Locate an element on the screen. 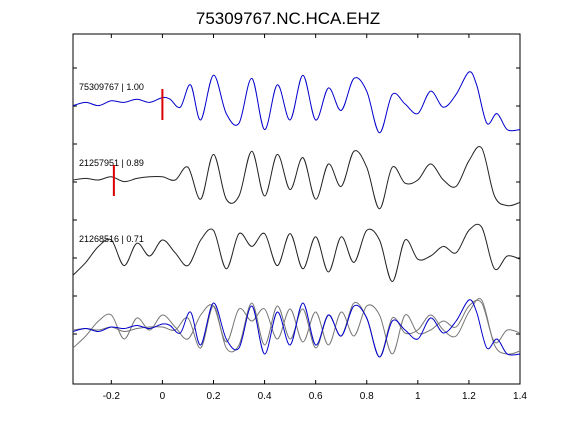 The height and width of the screenshot is (432, 576). x-tick-label: 1 is located at coordinates (418, 396).